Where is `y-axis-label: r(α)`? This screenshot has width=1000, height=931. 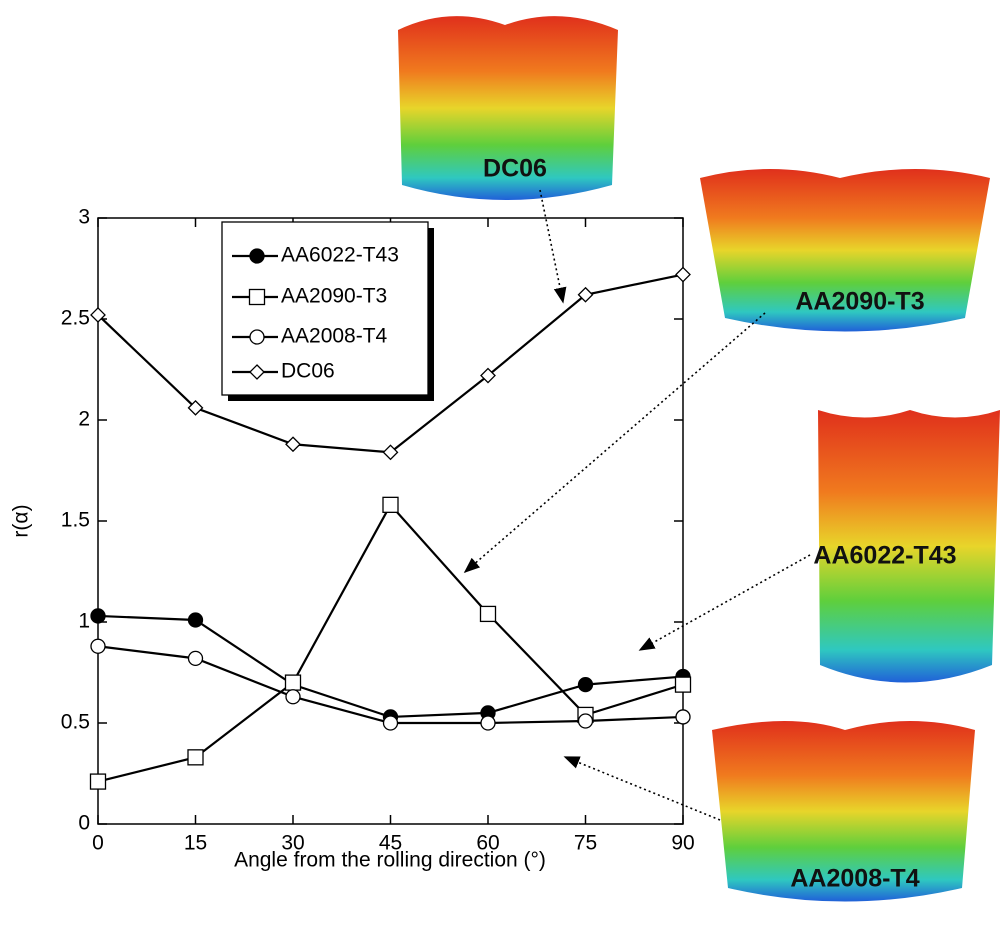
y-axis-label: r(α) is located at coordinates (21, 520).